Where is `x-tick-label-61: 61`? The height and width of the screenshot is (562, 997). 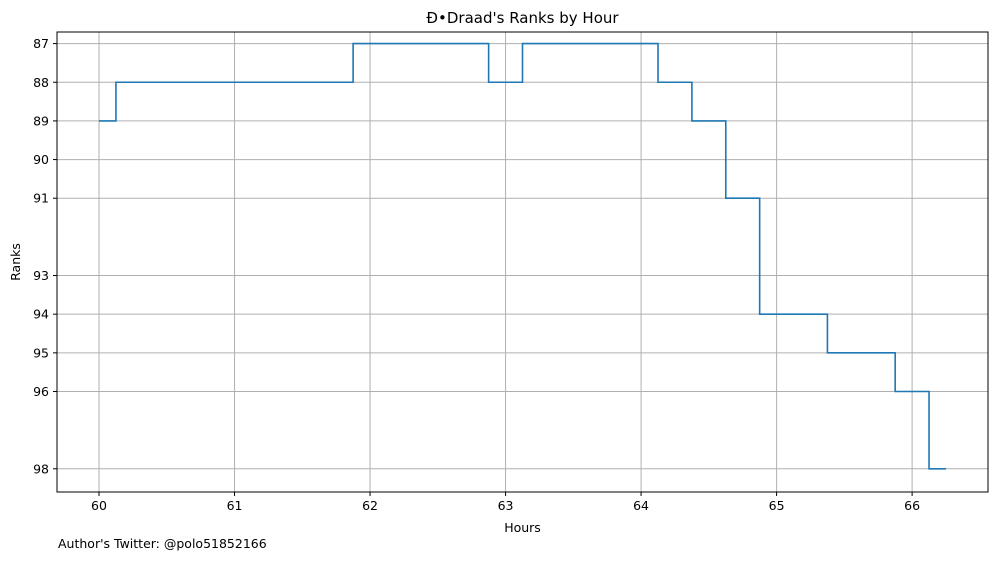 x-tick-label-61: 61 is located at coordinates (235, 505).